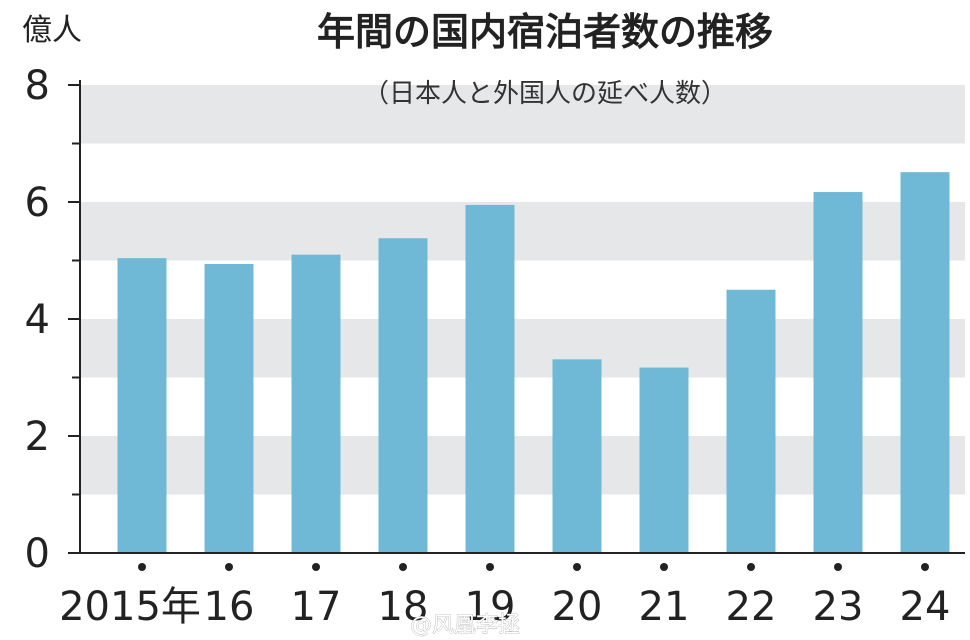 The image size is (970, 640). What do you see at coordinates (52, 30) in the screenshot?
I see `y-unit-label: 億人` at bounding box center [52, 30].